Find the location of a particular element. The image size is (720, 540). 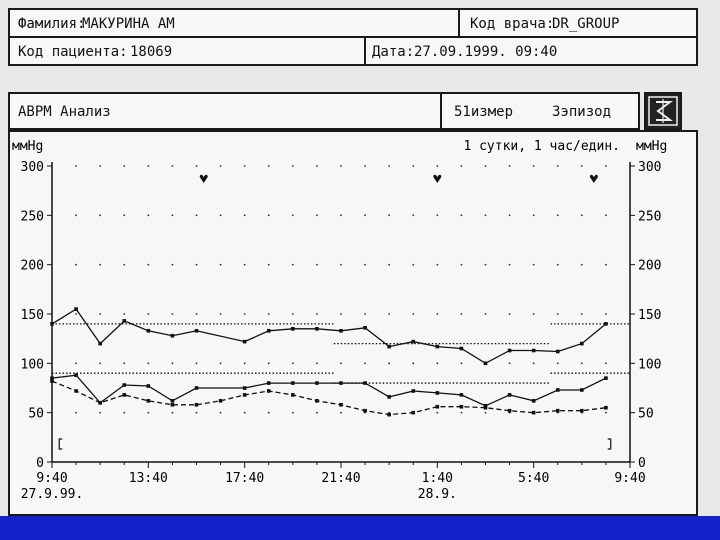

logo-box is located at coordinates (663, 111).